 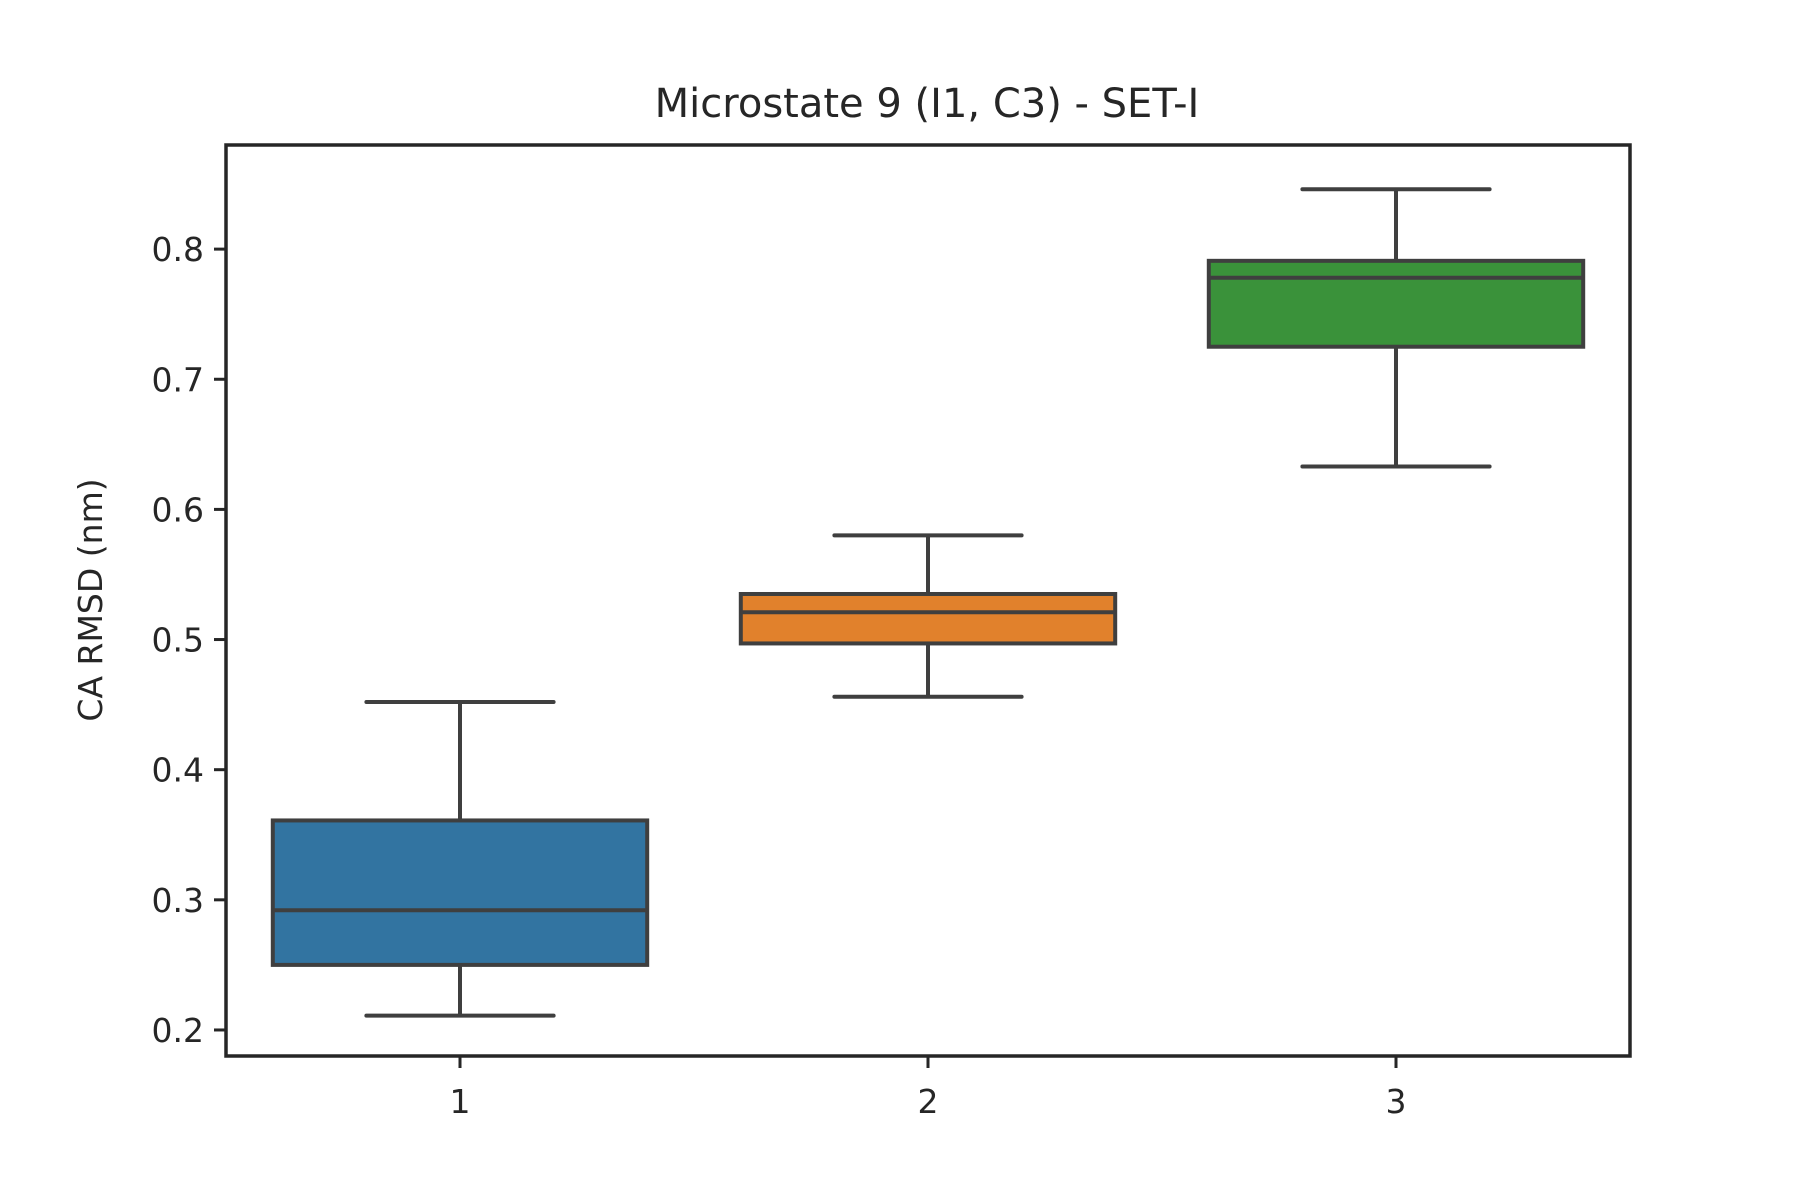 What do you see at coordinates (1396, 1101) in the screenshot?
I see `x-tick-label: 3` at bounding box center [1396, 1101].